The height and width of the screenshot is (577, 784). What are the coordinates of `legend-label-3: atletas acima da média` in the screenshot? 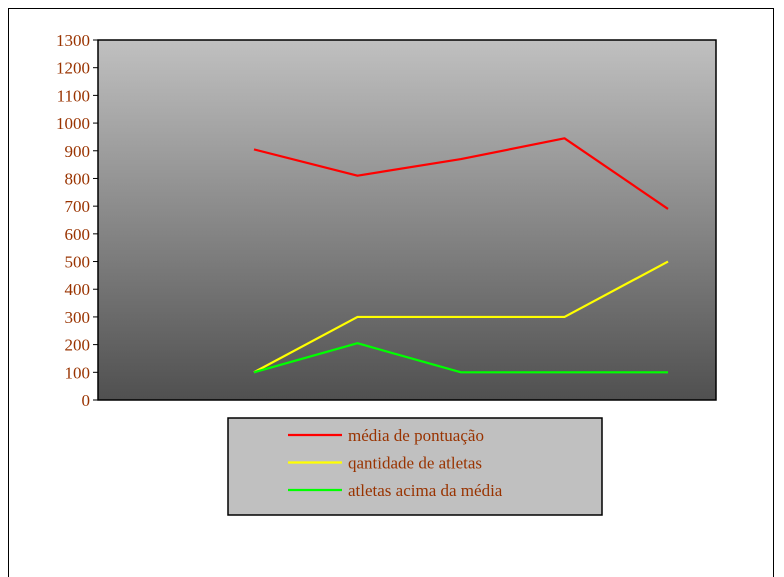 It's located at (425, 490).